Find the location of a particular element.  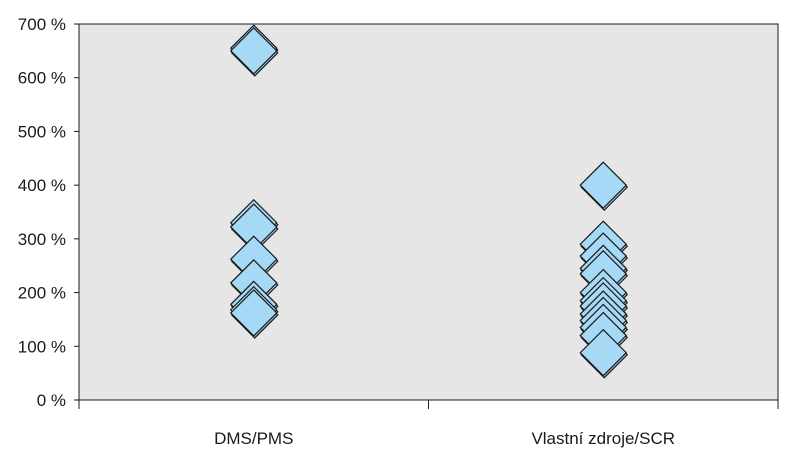

y-tick-label: 100 % is located at coordinates (42, 346).